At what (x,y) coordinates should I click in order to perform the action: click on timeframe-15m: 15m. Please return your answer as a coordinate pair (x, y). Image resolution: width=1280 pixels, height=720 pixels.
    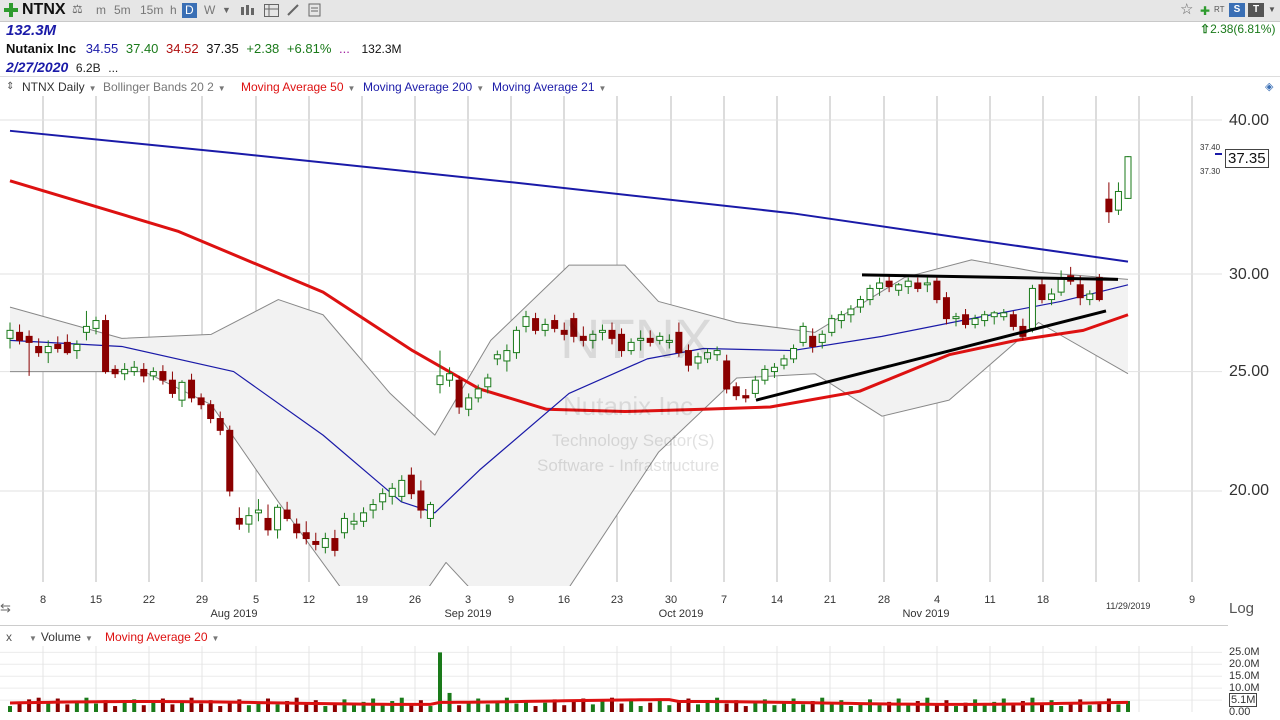
    Looking at the image, I should click on (152, 10).